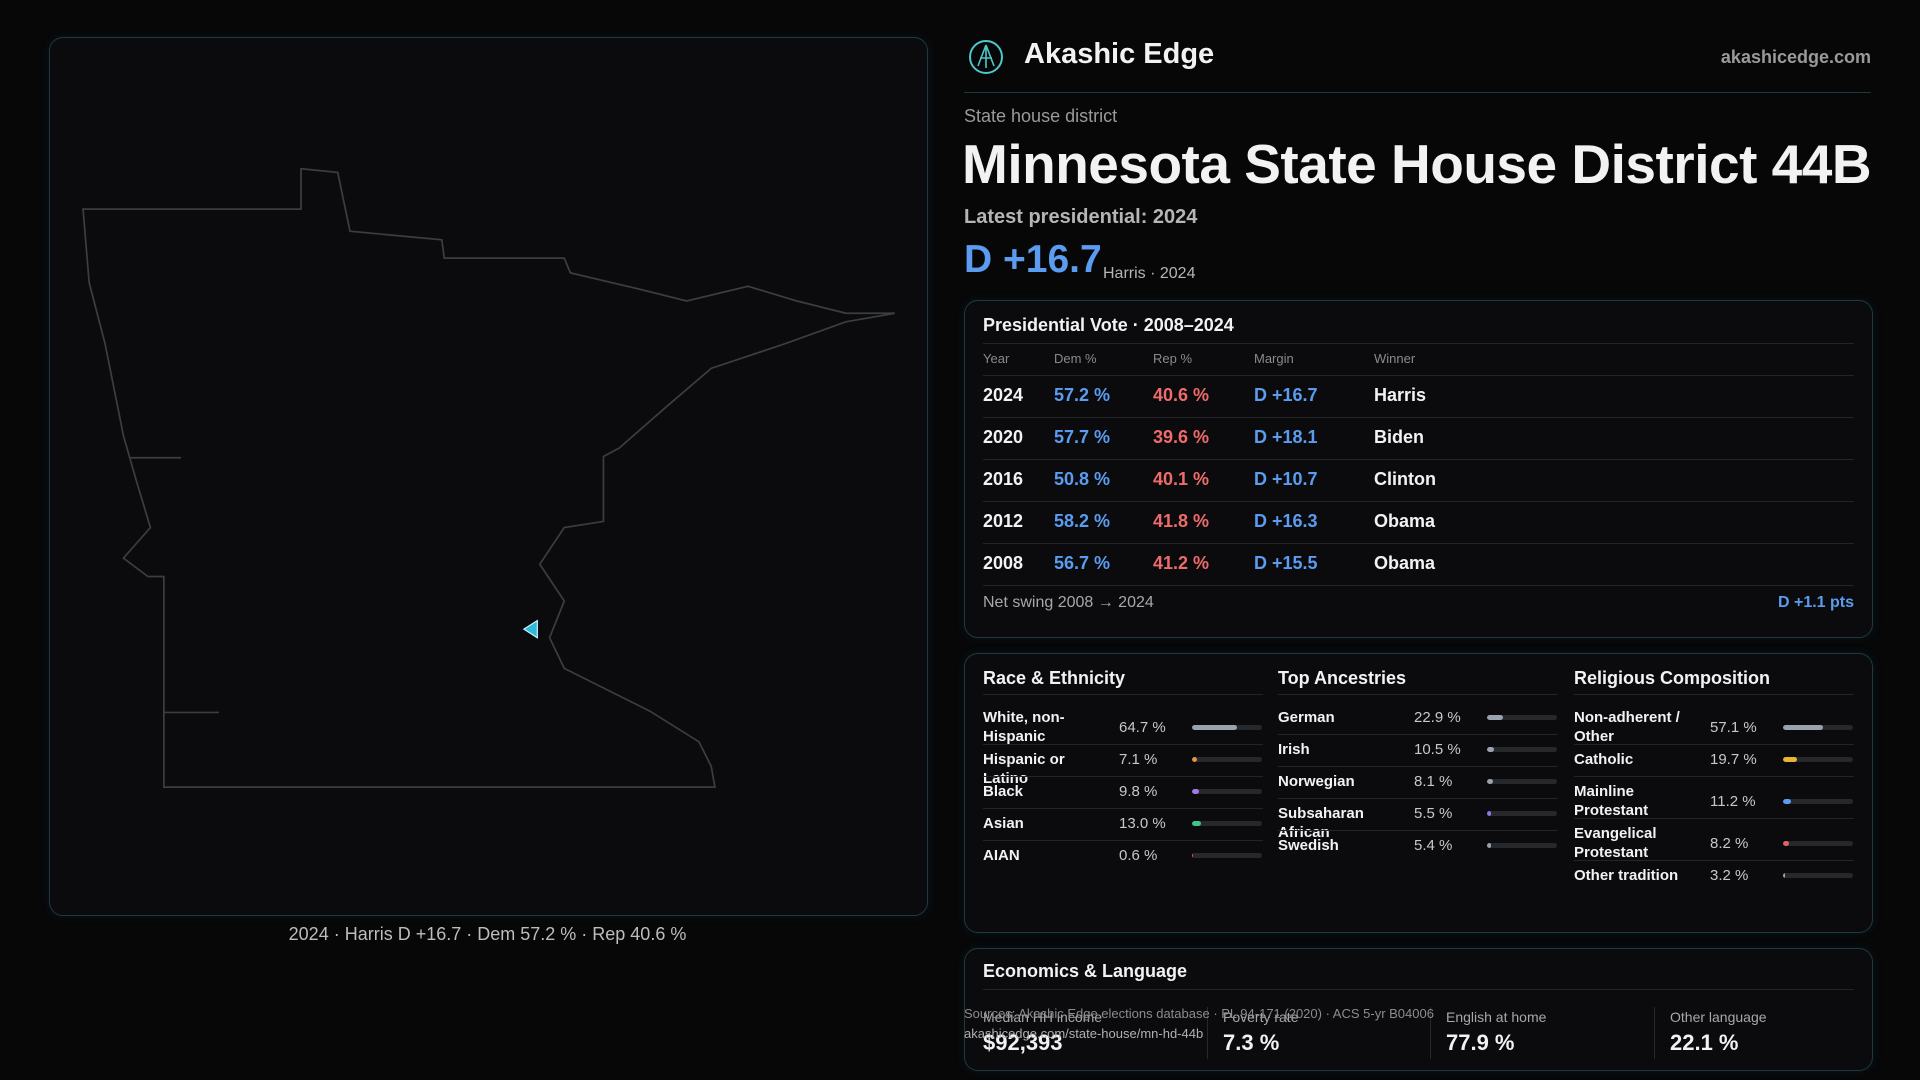  What do you see at coordinates (1480, 1042) in the screenshot?
I see `stat-value: 77.9 %` at bounding box center [1480, 1042].